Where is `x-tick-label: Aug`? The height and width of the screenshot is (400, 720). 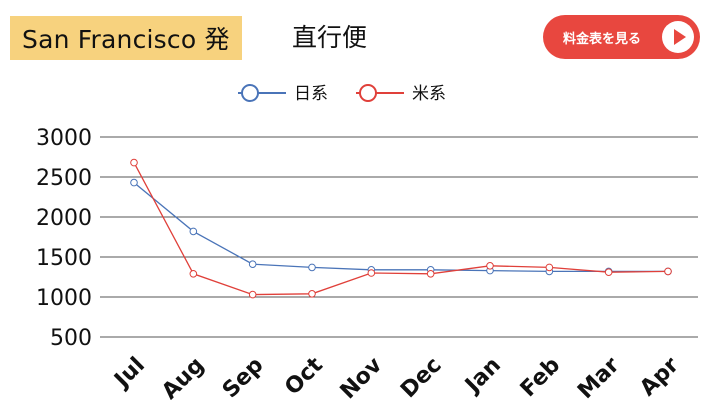
x-tick-label: Aug is located at coordinates (183, 376).